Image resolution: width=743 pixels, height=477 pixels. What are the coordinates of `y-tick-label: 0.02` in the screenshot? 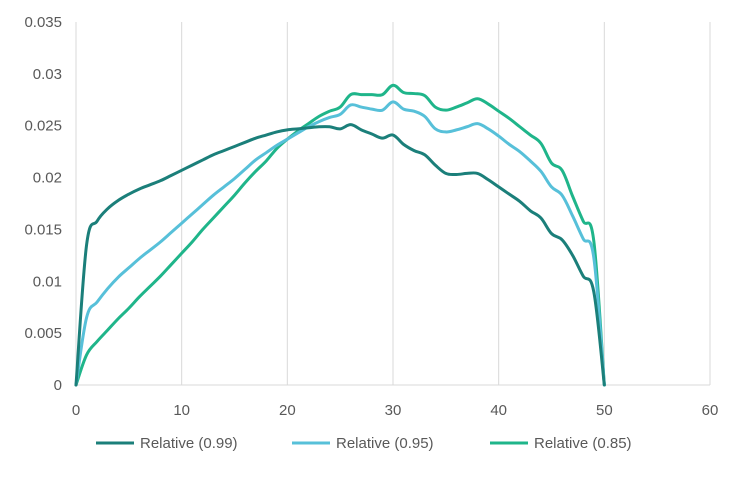 It's located at (47, 178).